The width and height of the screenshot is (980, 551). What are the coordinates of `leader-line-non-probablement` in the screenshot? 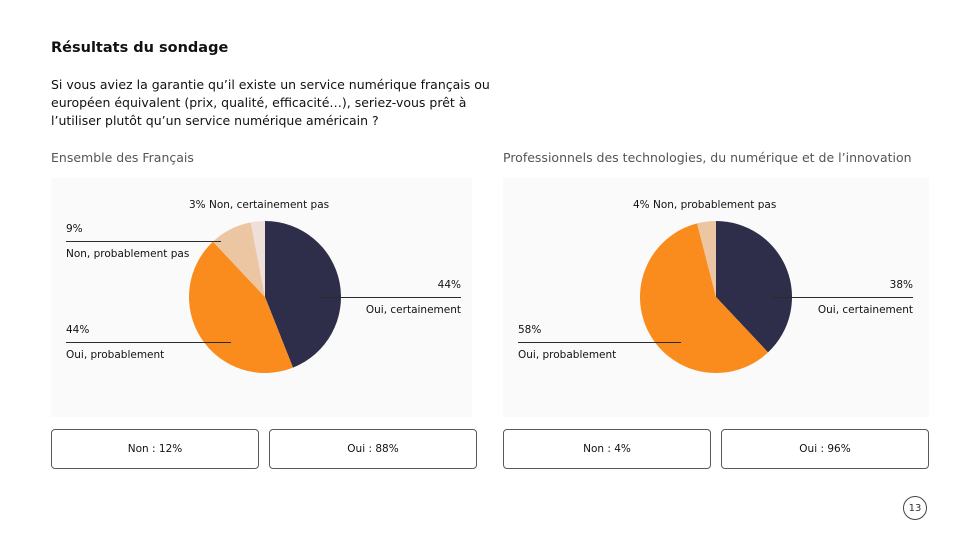 It's located at (143, 241).